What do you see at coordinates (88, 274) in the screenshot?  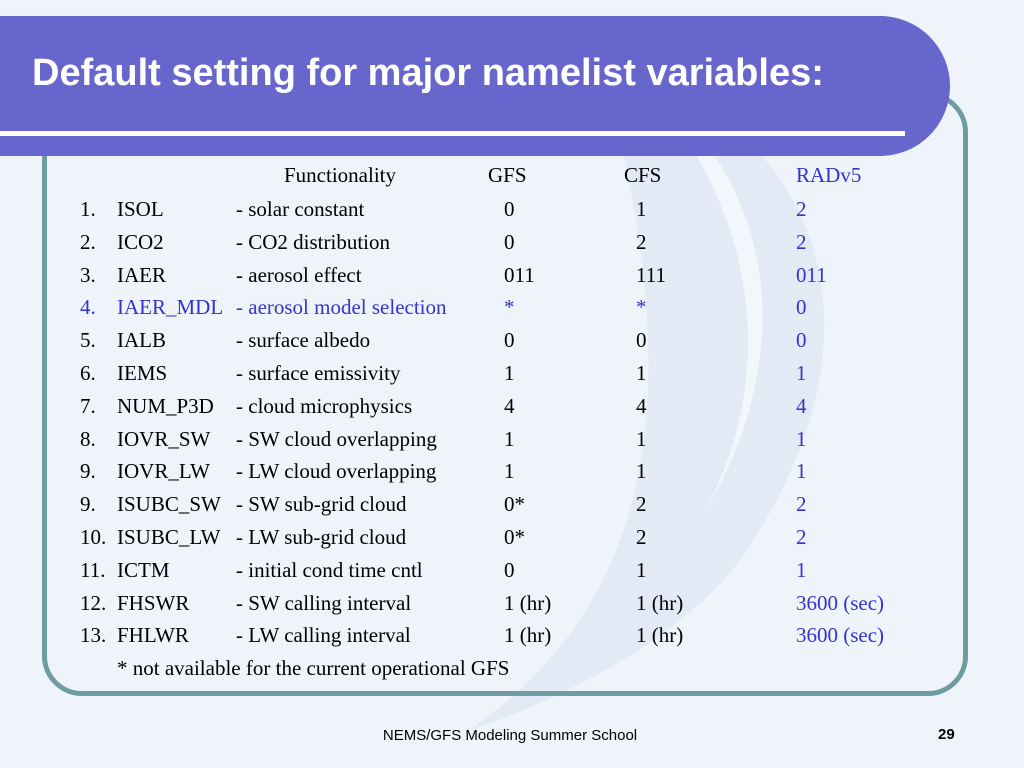 I see `row-number: 3.` at bounding box center [88, 274].